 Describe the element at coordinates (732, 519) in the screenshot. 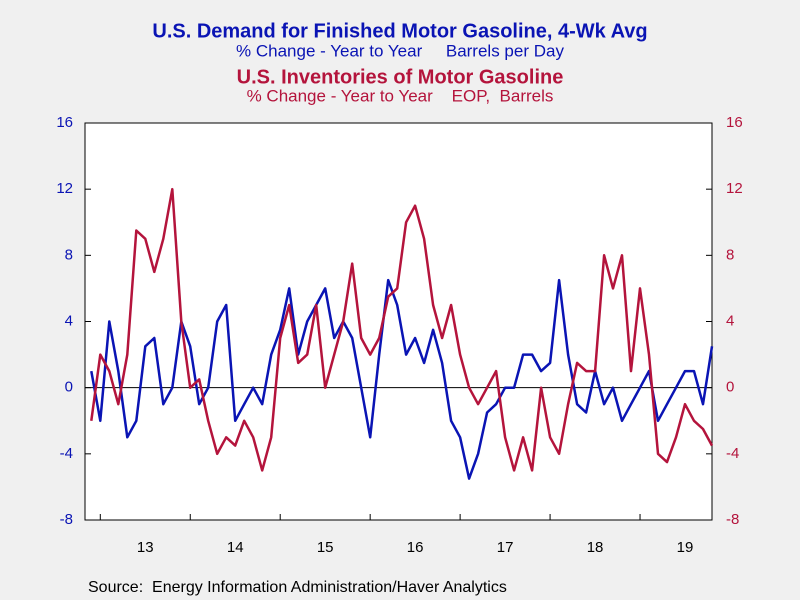

I see `y2-tick-label: -8` at that location.